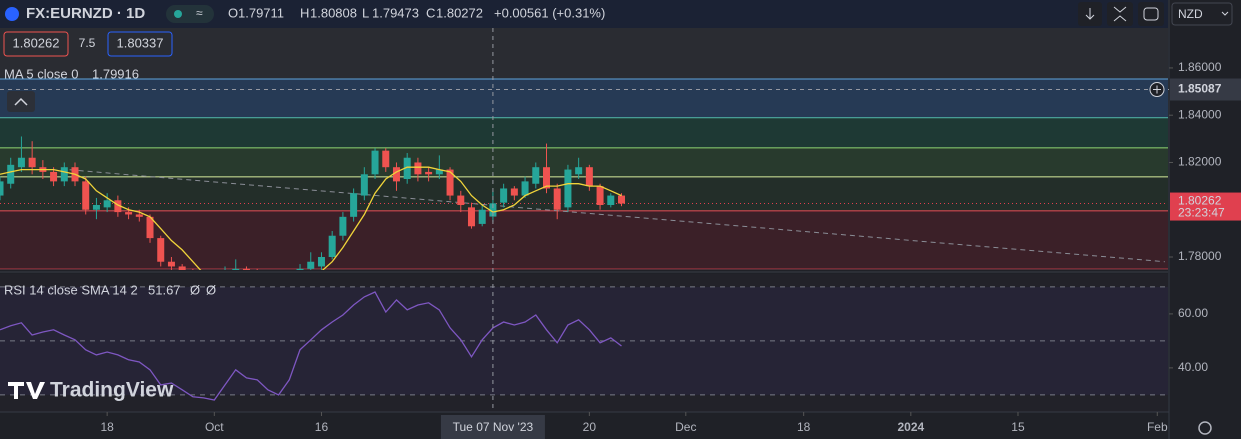  I want to click on symbol-icon, so click(12, 14).